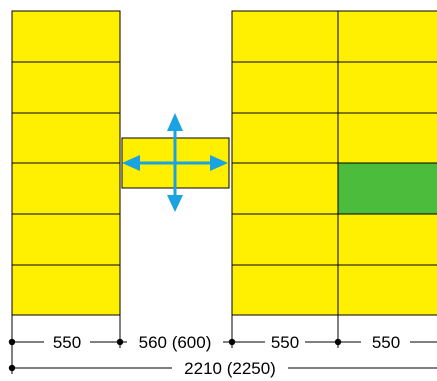  I want to click on dimension-label-segment-3: 550, so click(285, 342).